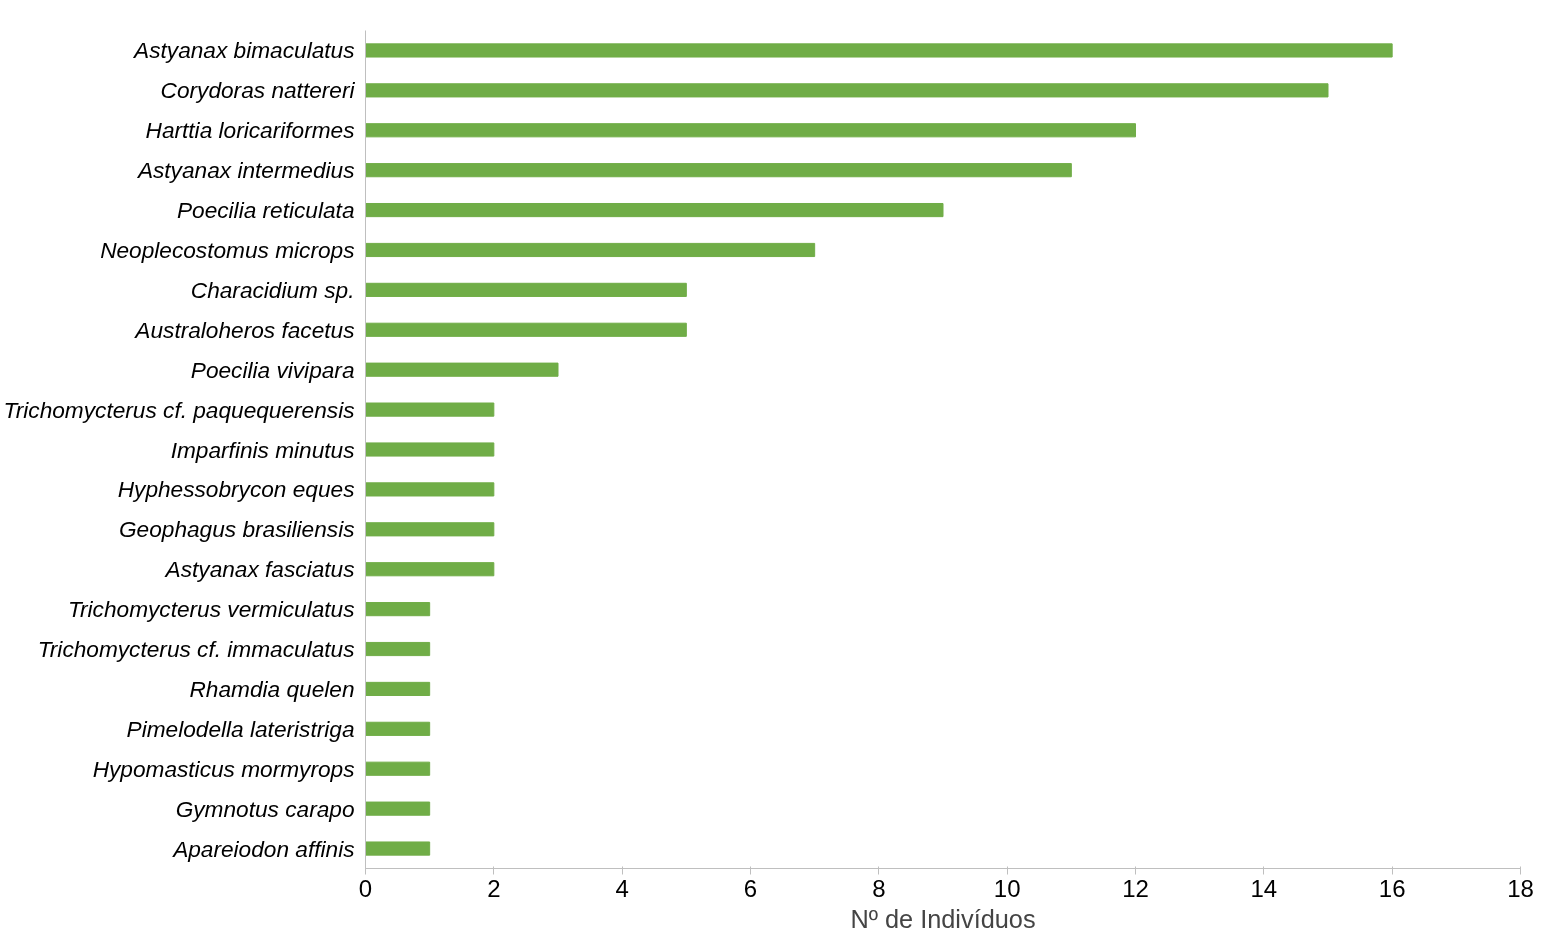  I want to click on y-tick-label: Astyanax fasciatus, so click(259, 569).